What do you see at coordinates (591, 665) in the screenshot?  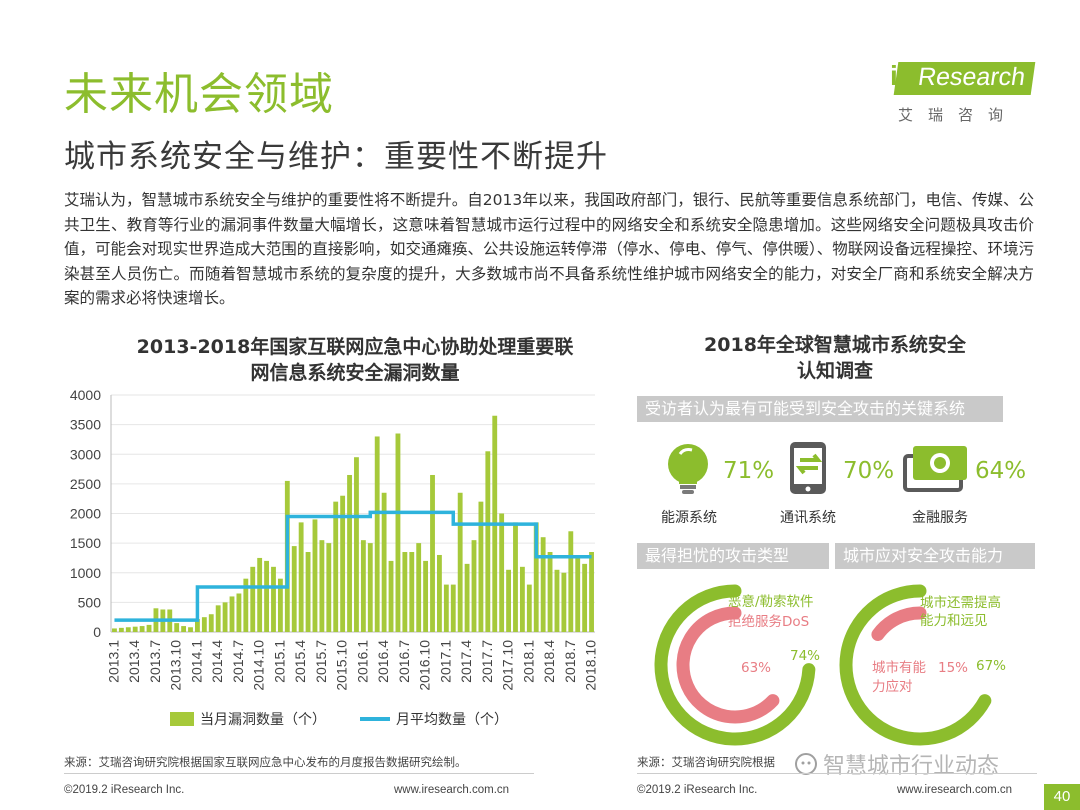 I see `x-tick-label: 2018.10` at bounding box center [591, 665].